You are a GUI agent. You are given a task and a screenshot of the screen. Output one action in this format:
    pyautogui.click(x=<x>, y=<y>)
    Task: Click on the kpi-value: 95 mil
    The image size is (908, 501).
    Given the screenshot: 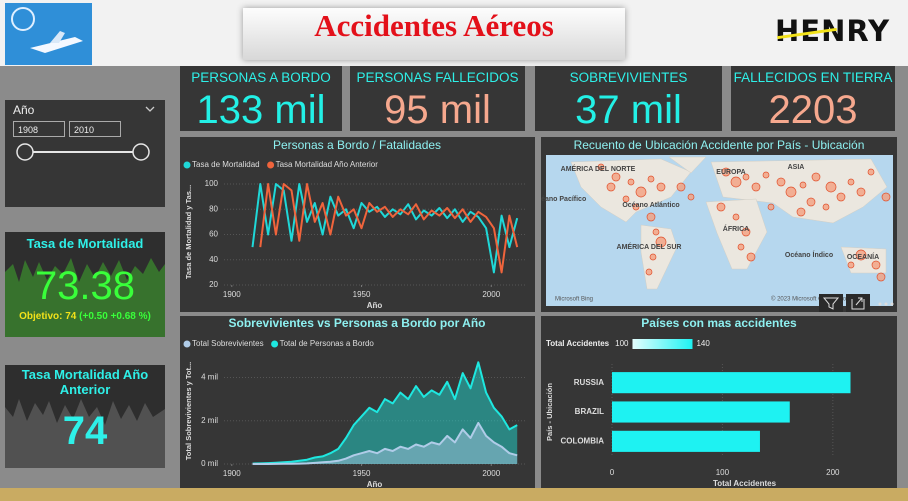 What is the action you would take?
    pyautogui.click(x=437, y=110)
    